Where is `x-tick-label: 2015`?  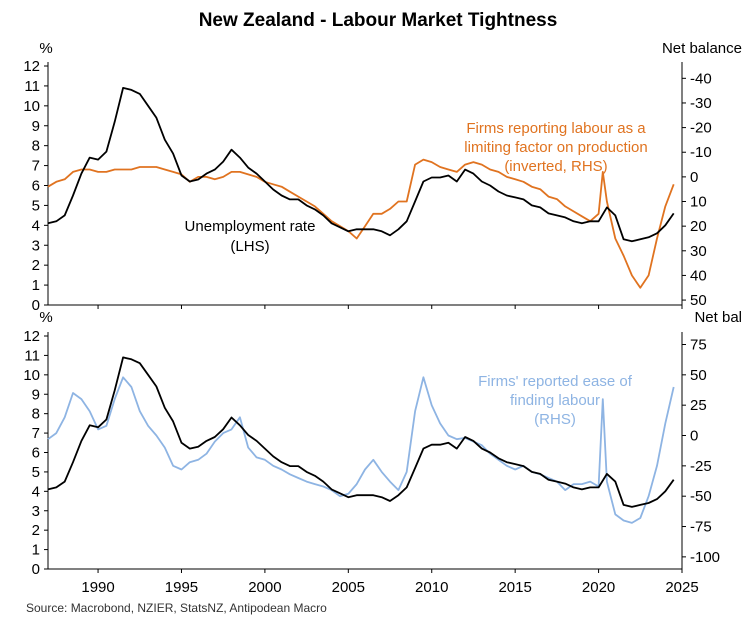 x-tick-label: 2015 is located at coordinates (514, 587).